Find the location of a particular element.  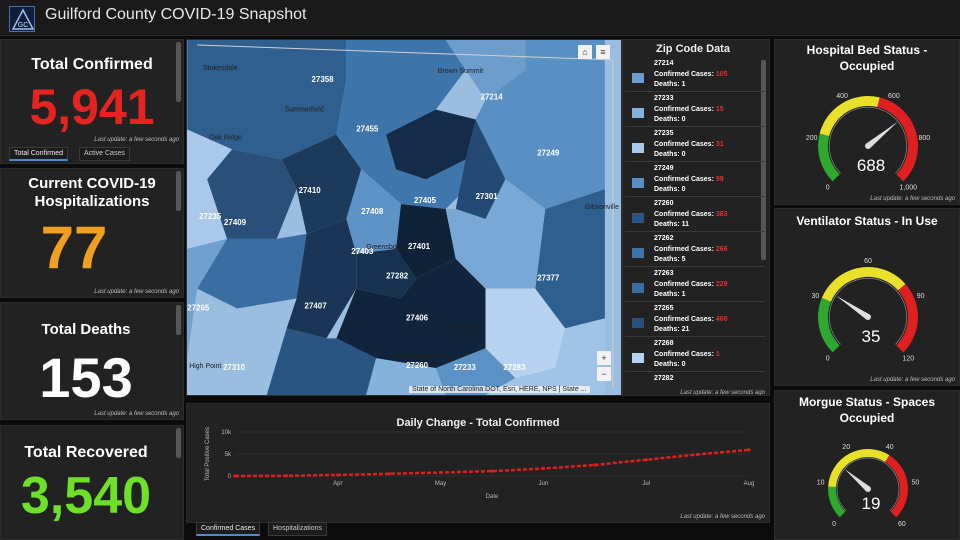

map-zip-label: 27455 is located at coordinates (367, 128).